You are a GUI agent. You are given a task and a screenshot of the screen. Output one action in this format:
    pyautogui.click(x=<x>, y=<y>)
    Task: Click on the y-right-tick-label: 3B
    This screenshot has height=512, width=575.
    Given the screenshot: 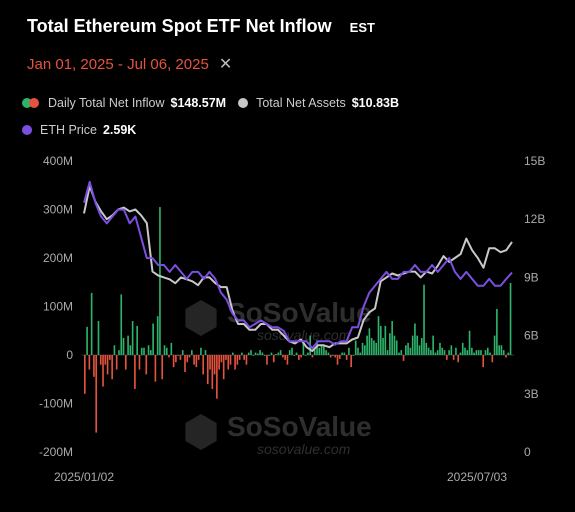 What is the action you would take?
    pyautogui.click(x=531, y=394)
    